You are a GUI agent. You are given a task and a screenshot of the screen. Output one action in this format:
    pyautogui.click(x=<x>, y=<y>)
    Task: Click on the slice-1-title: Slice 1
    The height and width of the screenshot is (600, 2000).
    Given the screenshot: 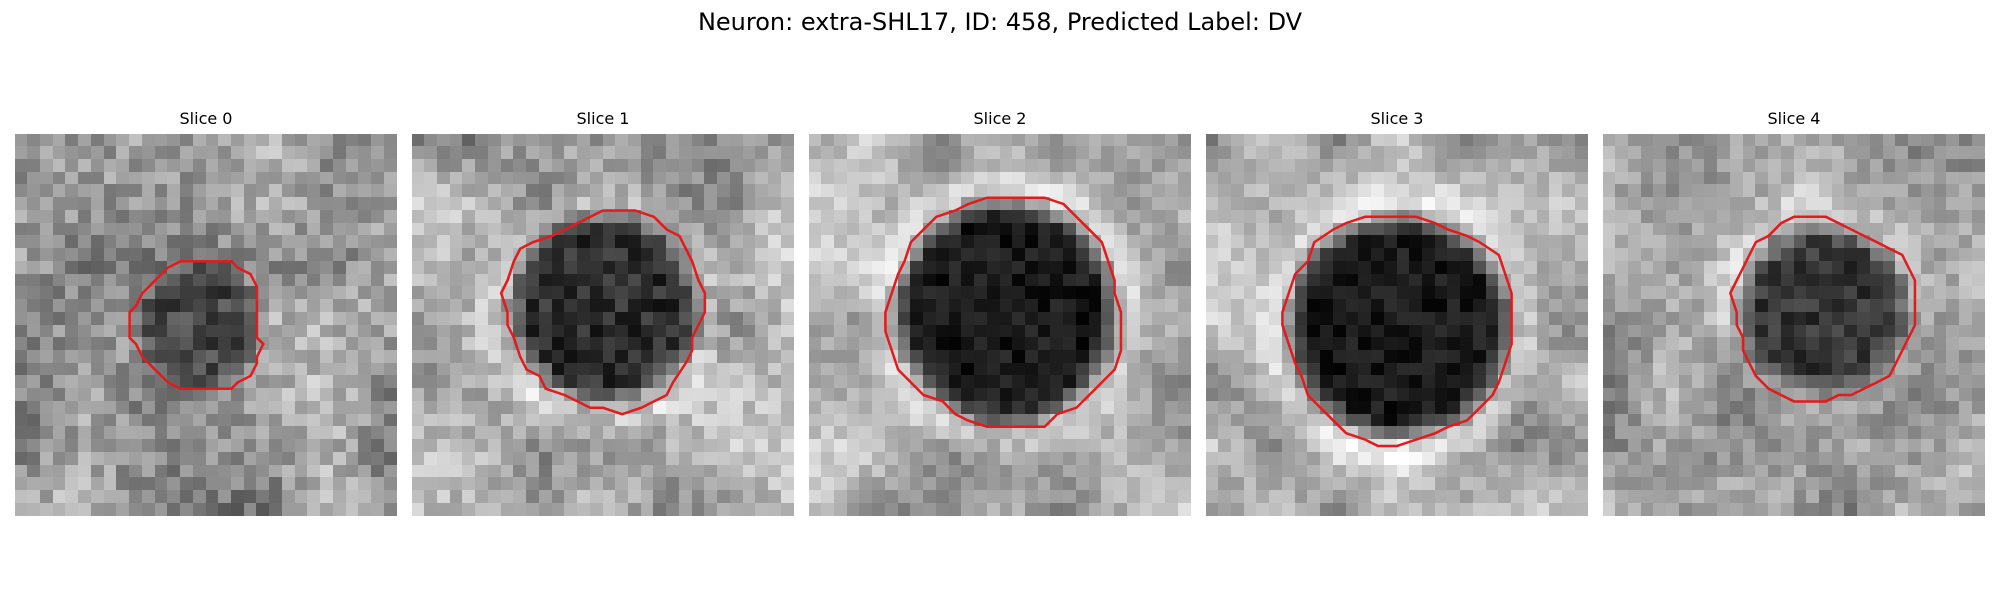 What is the action you would take?
    pyautogui.click(x=603, y=118)
    